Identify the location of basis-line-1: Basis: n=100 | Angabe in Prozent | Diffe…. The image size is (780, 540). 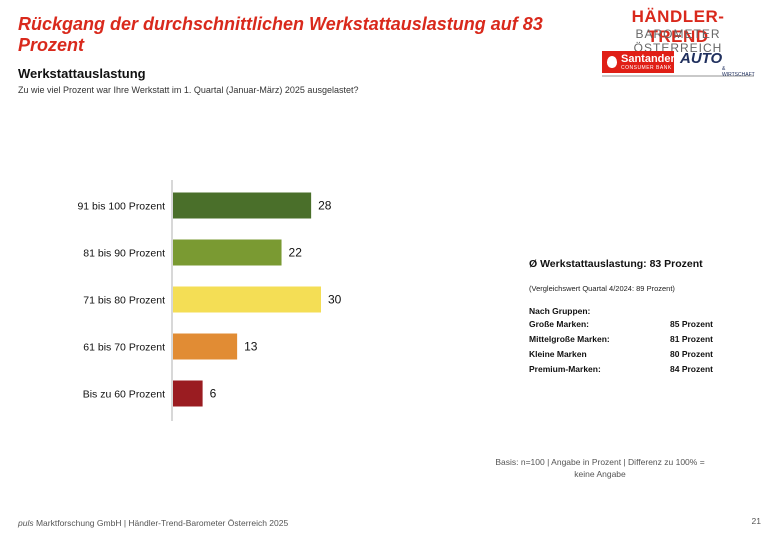
(600, 462).